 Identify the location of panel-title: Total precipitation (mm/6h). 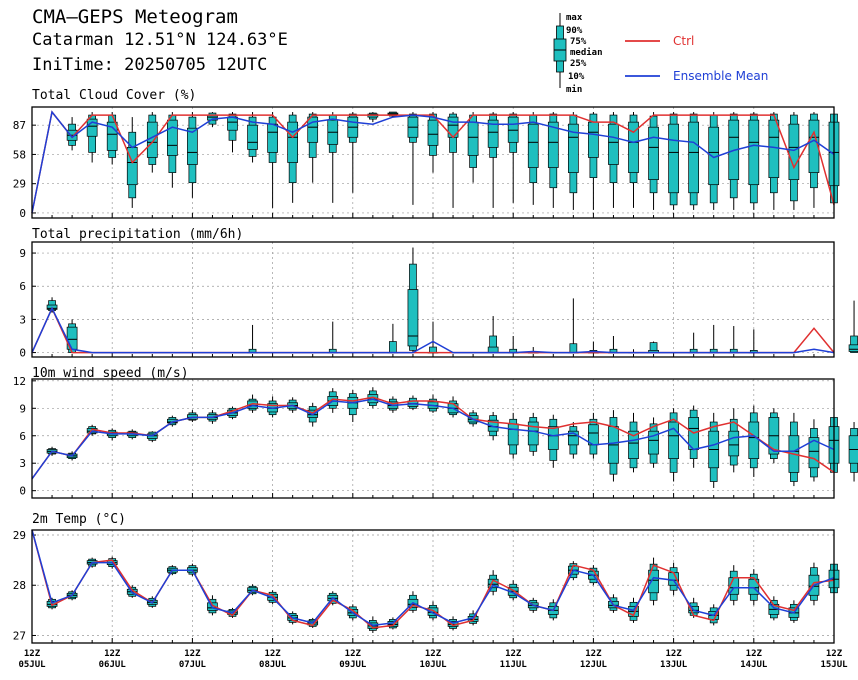
(137, 234).